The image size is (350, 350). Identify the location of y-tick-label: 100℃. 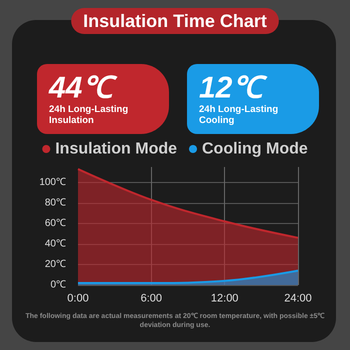
(52, 182).